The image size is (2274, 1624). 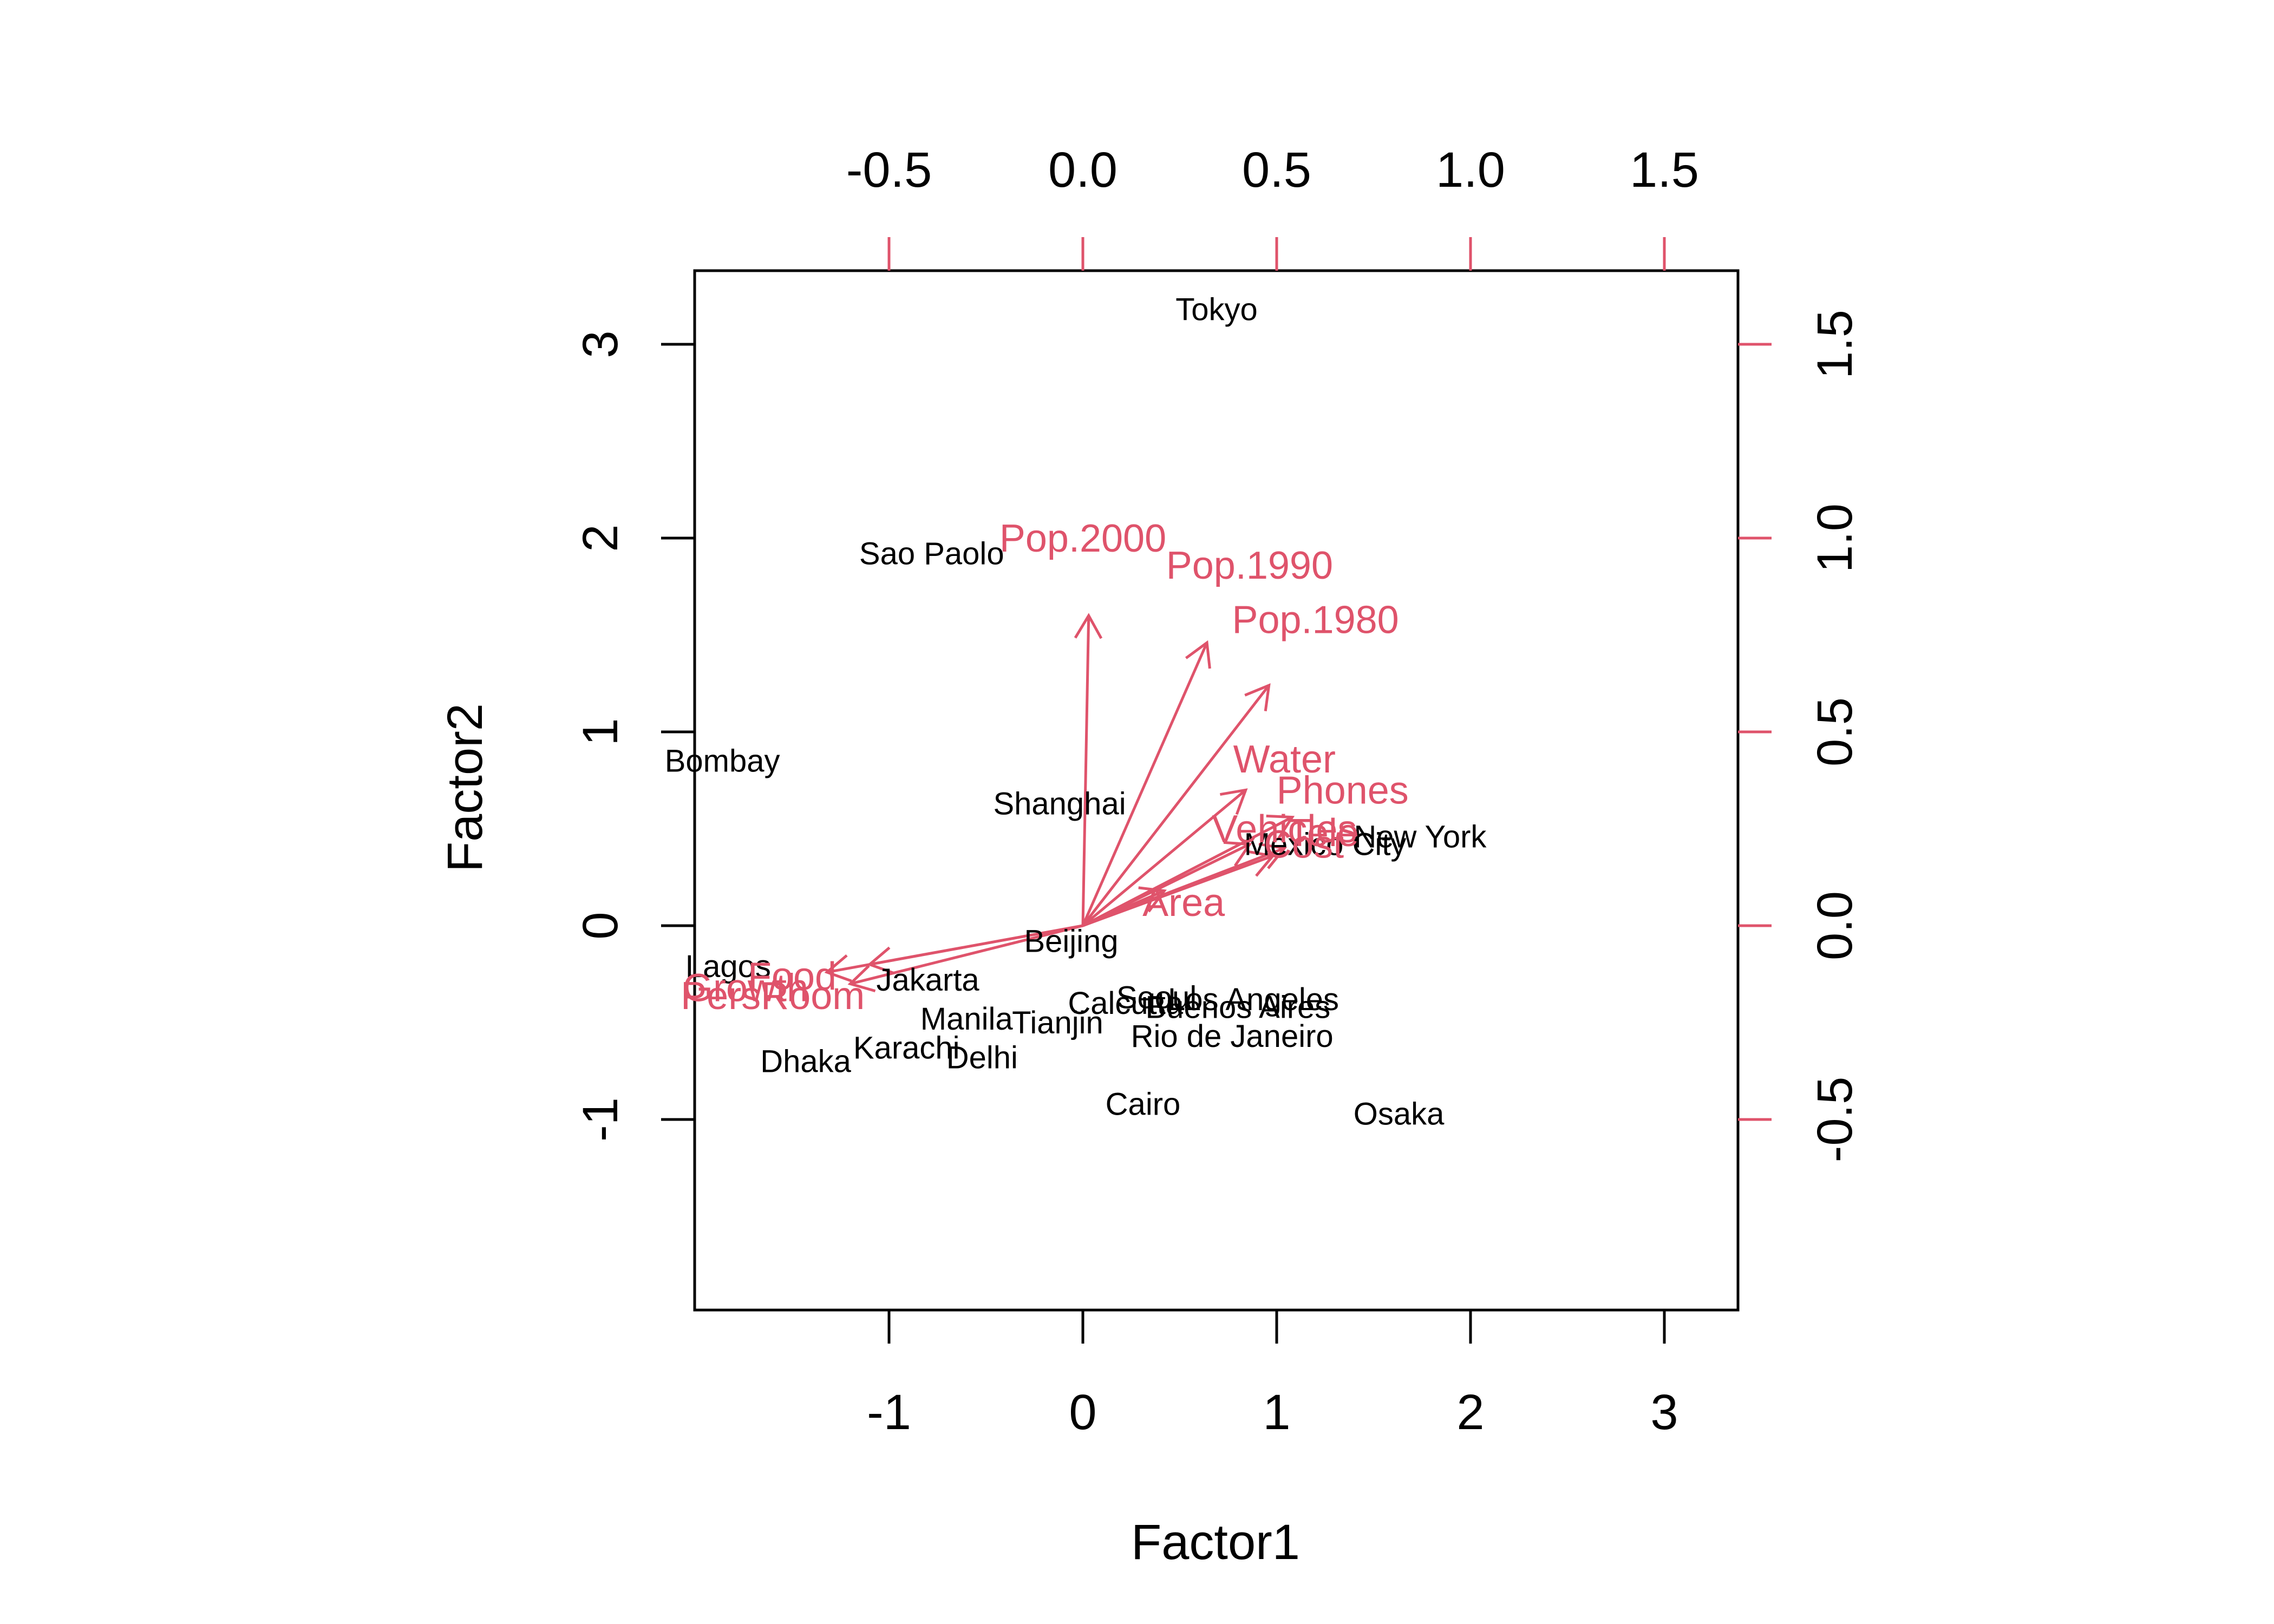 What do you see at coordinates (1470, 1412) in the screenshot?
I see `x-axis-tick-label: 2` at bounding box center [1470, 1412].